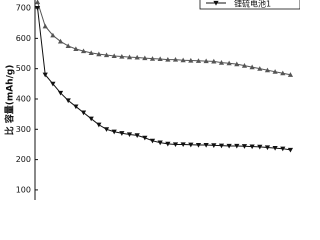 This screenshot has width=320, height=240. I want to click on y-axis-label: 比 容量(mAh/g), so click(10, 100).